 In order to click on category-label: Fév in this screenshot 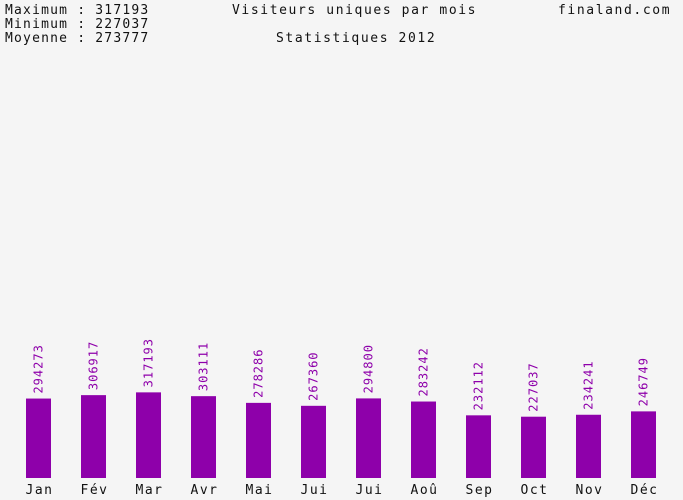, I will do `click(95, 490)`.